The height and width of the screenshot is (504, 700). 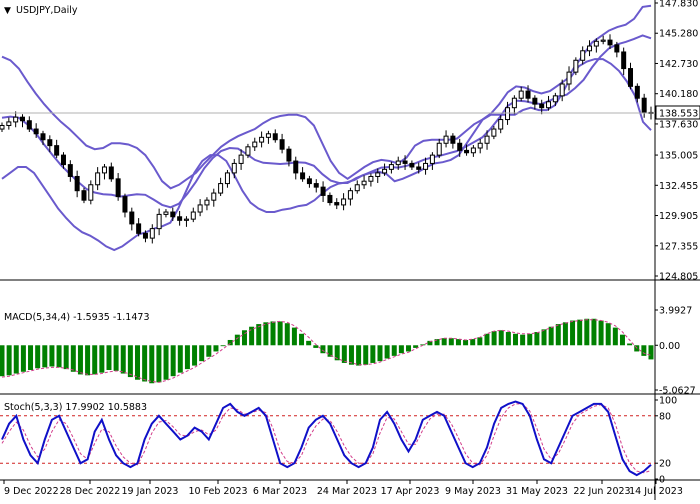 What do you see at coordinates (678, 156) in the screenshot?
I see `price-tick-label: 135.005` at bounding box center [678, 156].